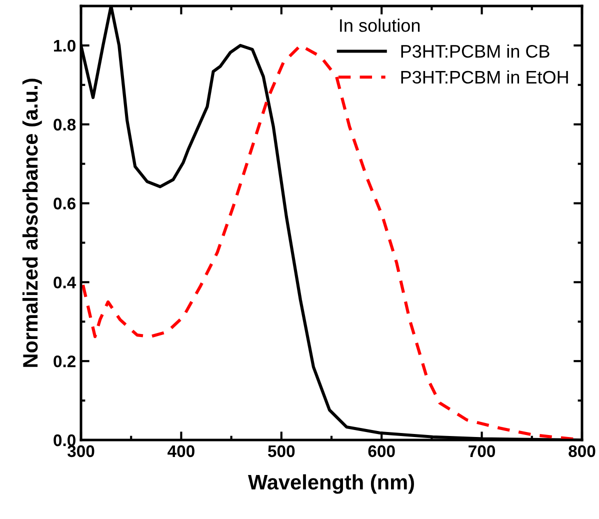 The width and height of the screenshot is (599, 519). I want to click on y-tick-label: 1.0, so click(65, 46).